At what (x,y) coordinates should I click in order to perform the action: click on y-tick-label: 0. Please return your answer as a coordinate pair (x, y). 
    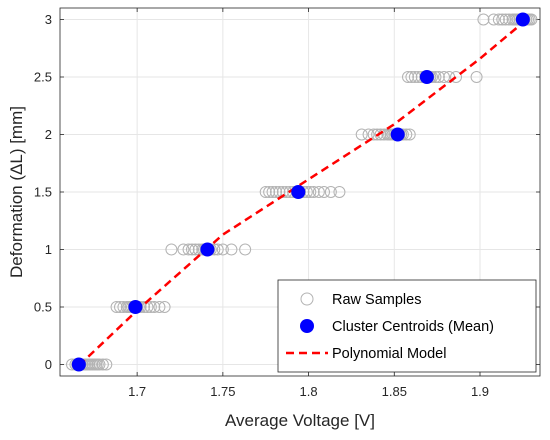
    Looking at the image, I should click on (48, 364).